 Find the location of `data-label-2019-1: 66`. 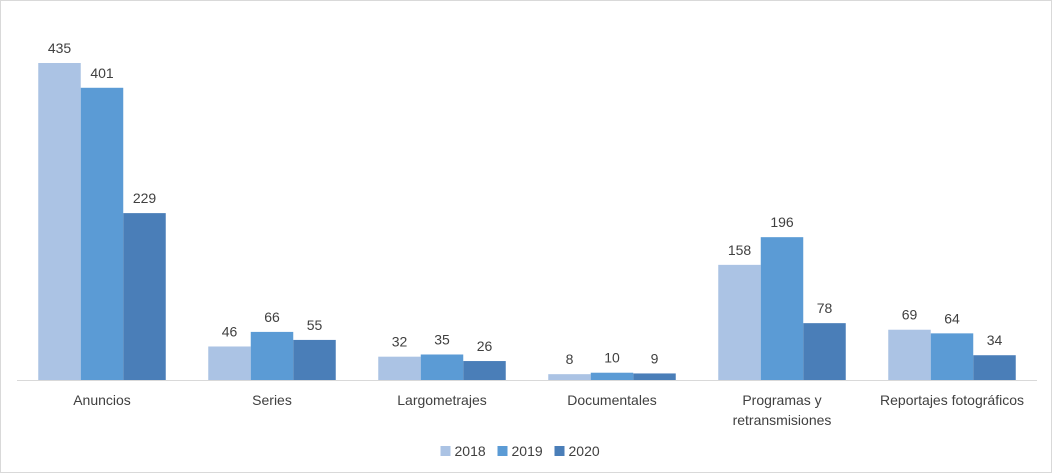

data-label-2019-1: 66 is located at coordinates (272, 317).